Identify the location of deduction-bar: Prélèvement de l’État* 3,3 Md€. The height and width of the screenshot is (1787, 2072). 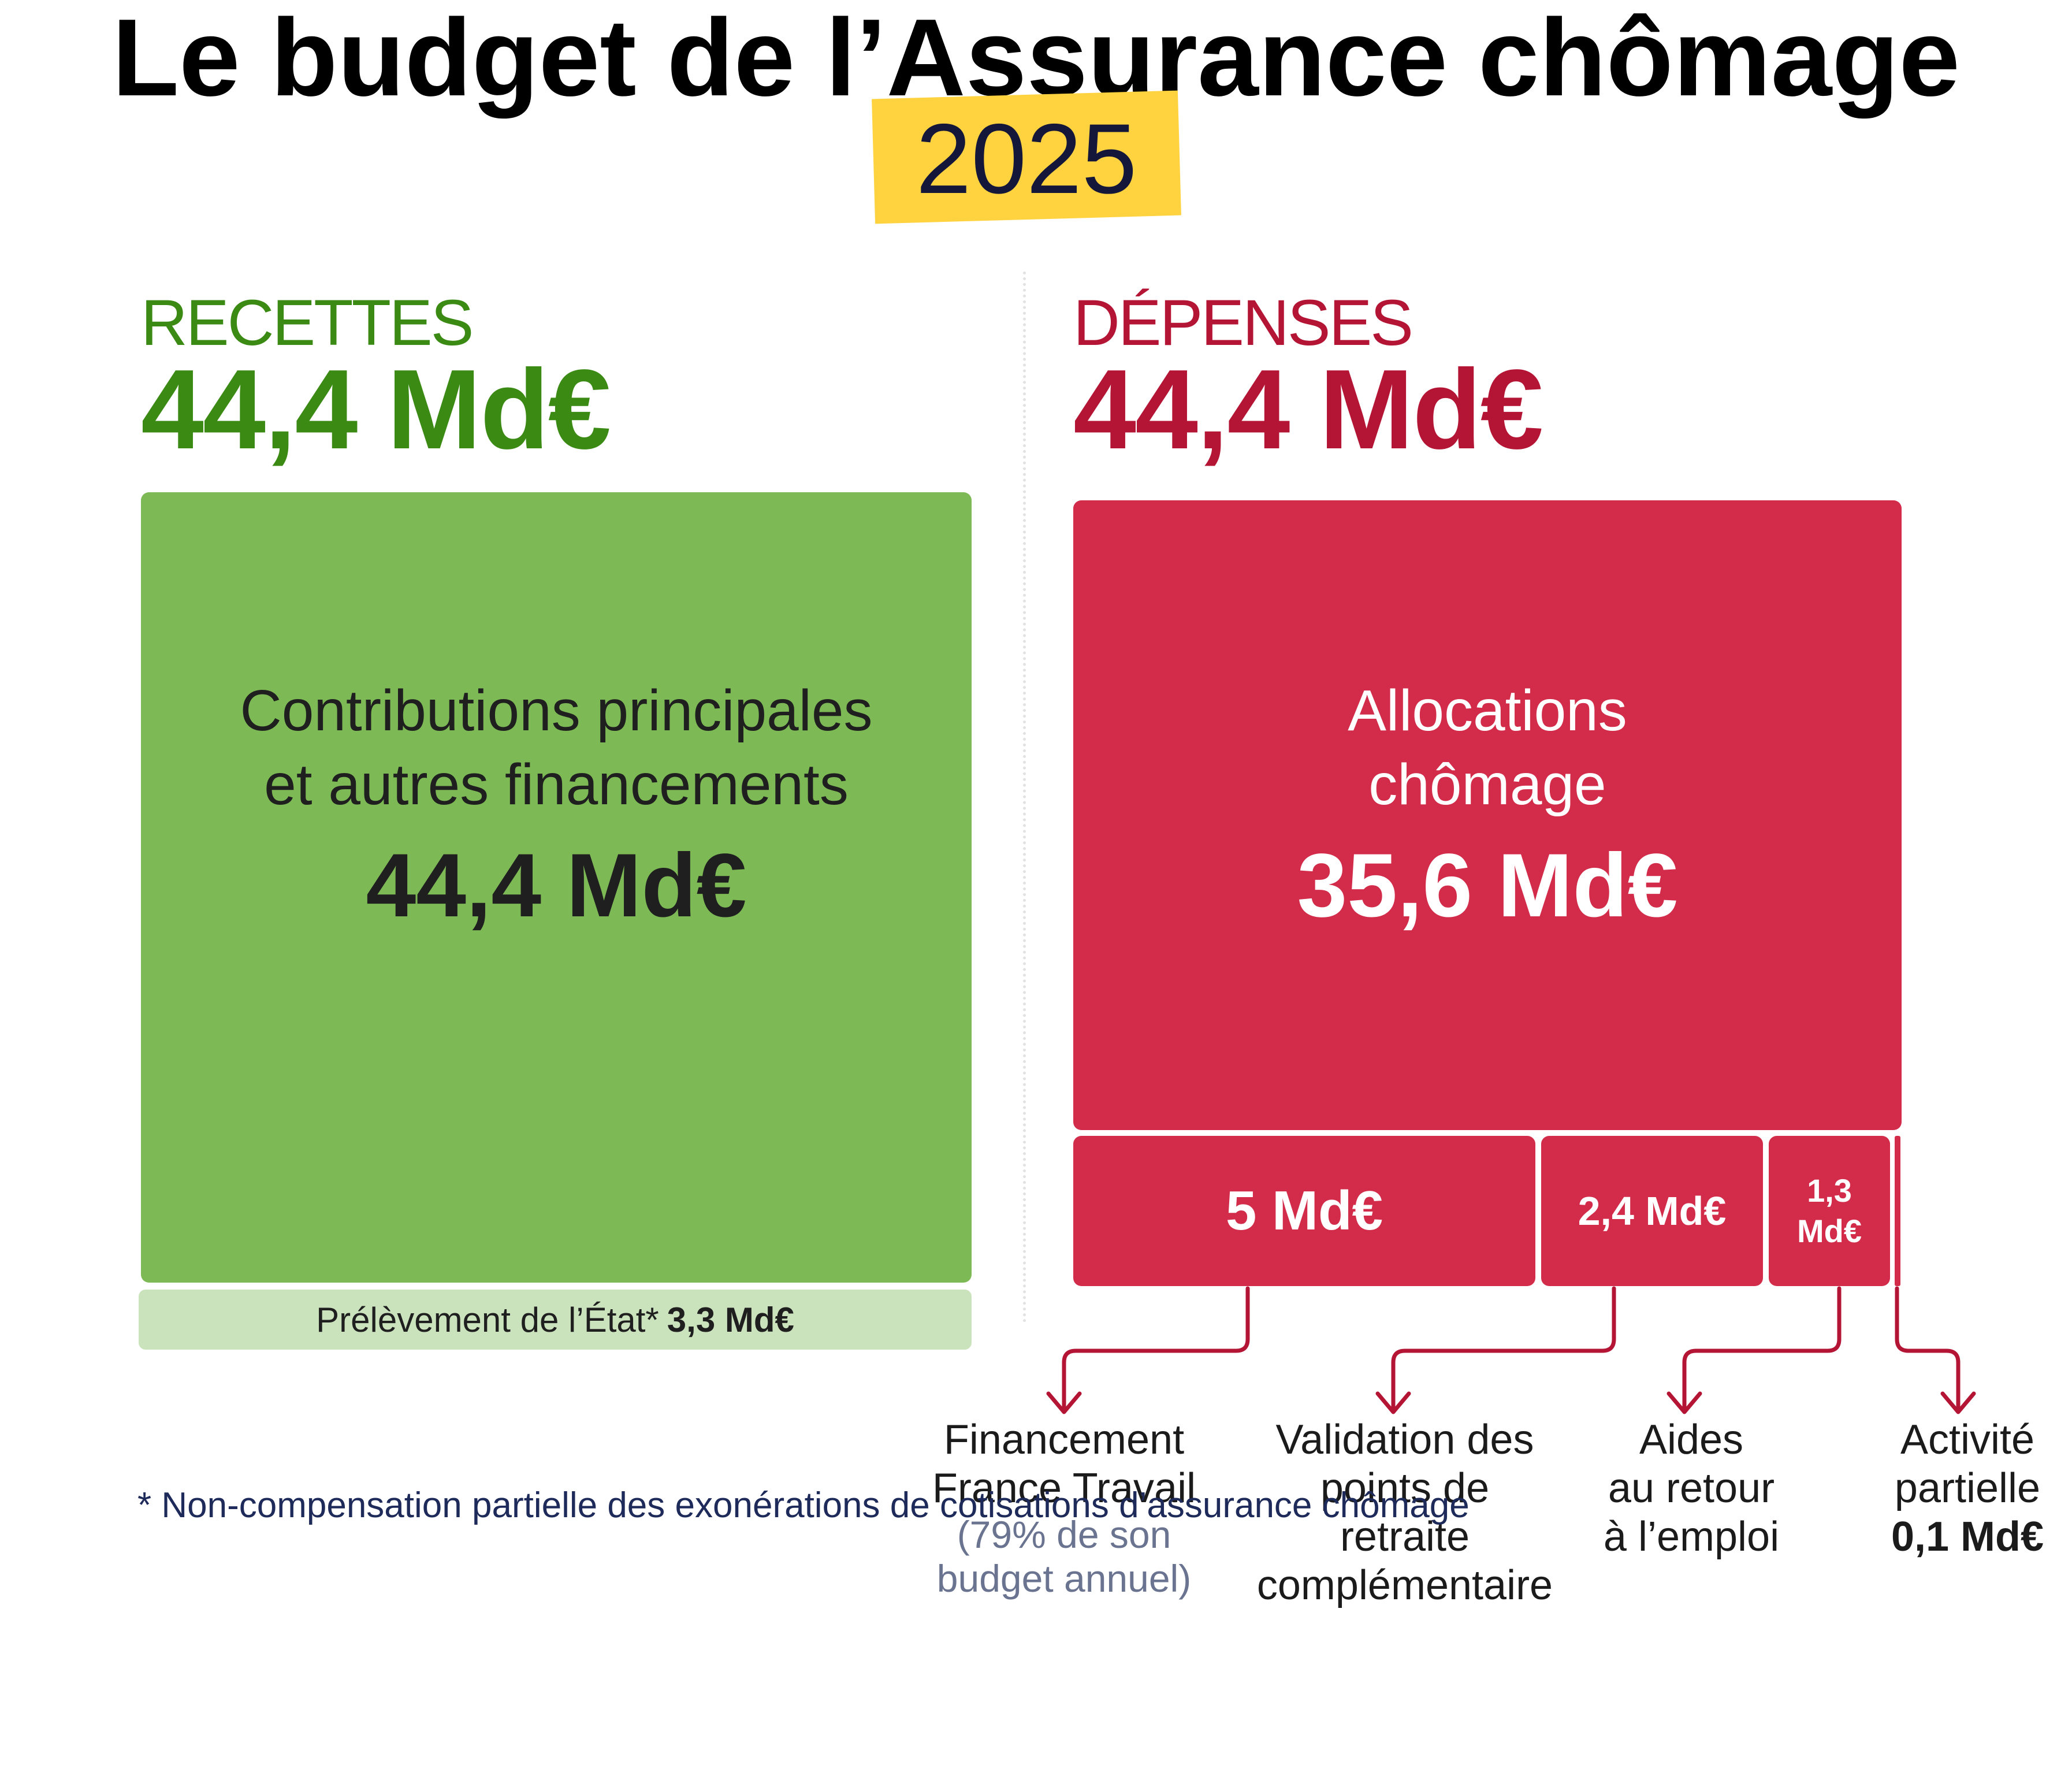
(555, 1320).